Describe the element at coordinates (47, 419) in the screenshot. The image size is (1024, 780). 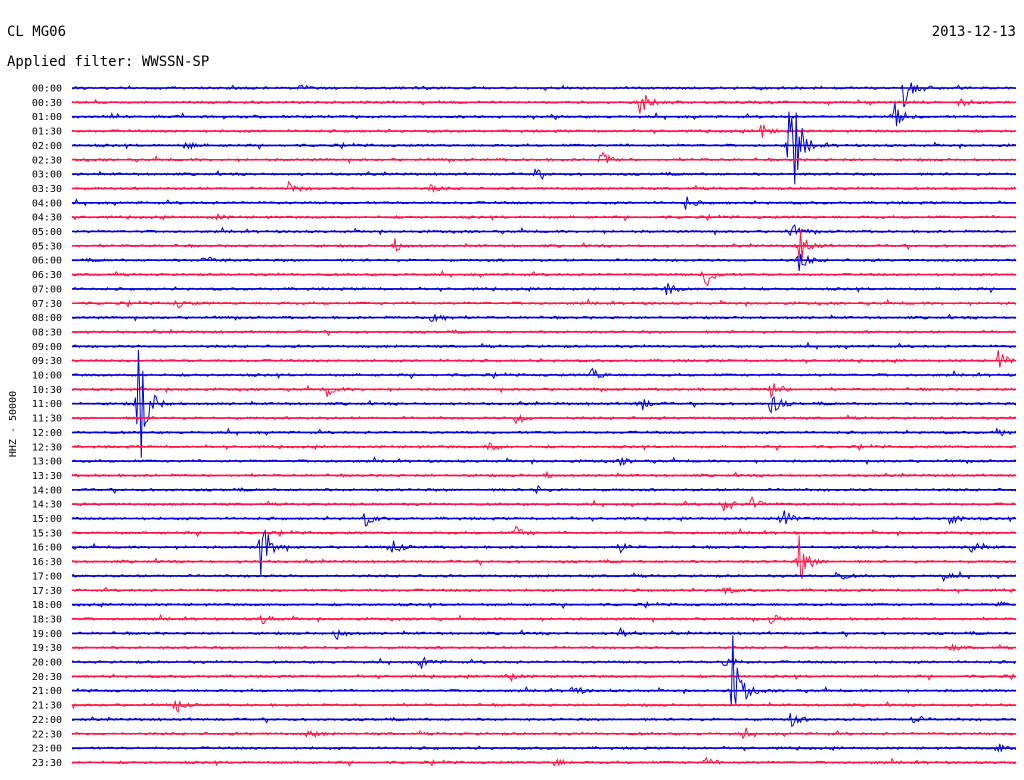
I see `time-label: 11:30` at that location.